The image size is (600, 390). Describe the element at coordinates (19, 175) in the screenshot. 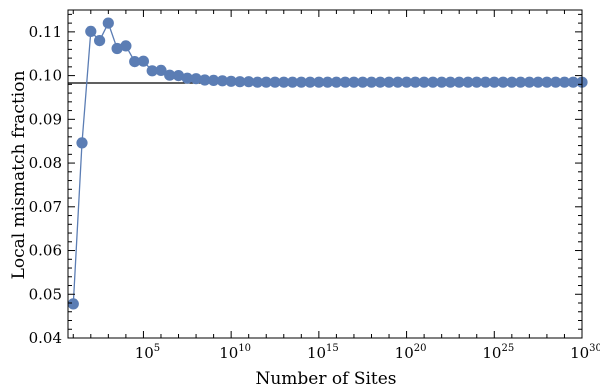

I see `y-axis-title: Local mismatch fraction` at that location.